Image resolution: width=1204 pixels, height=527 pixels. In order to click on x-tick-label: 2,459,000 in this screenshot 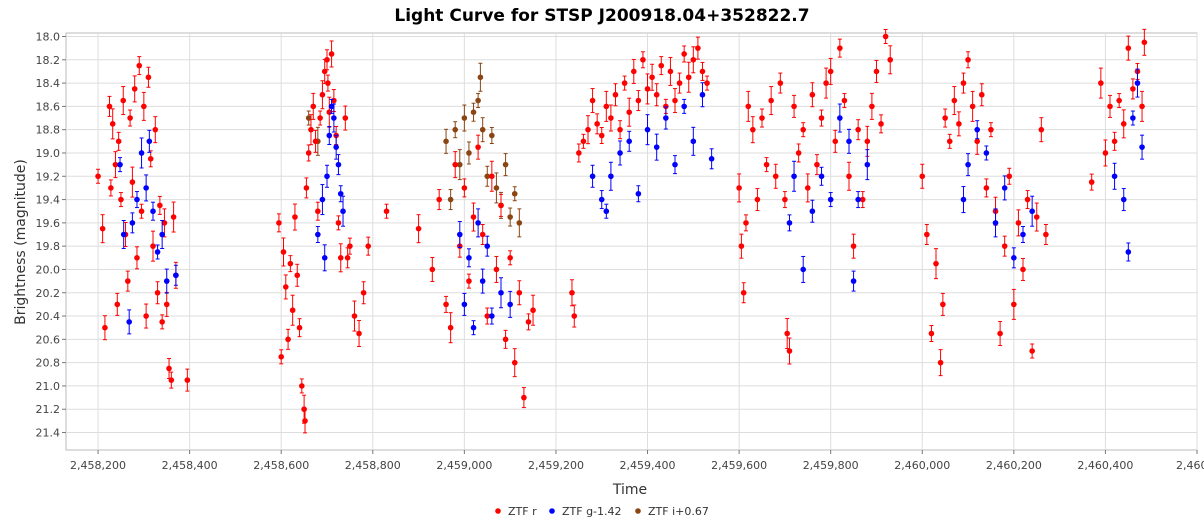, I will do `click(464, 465)`.